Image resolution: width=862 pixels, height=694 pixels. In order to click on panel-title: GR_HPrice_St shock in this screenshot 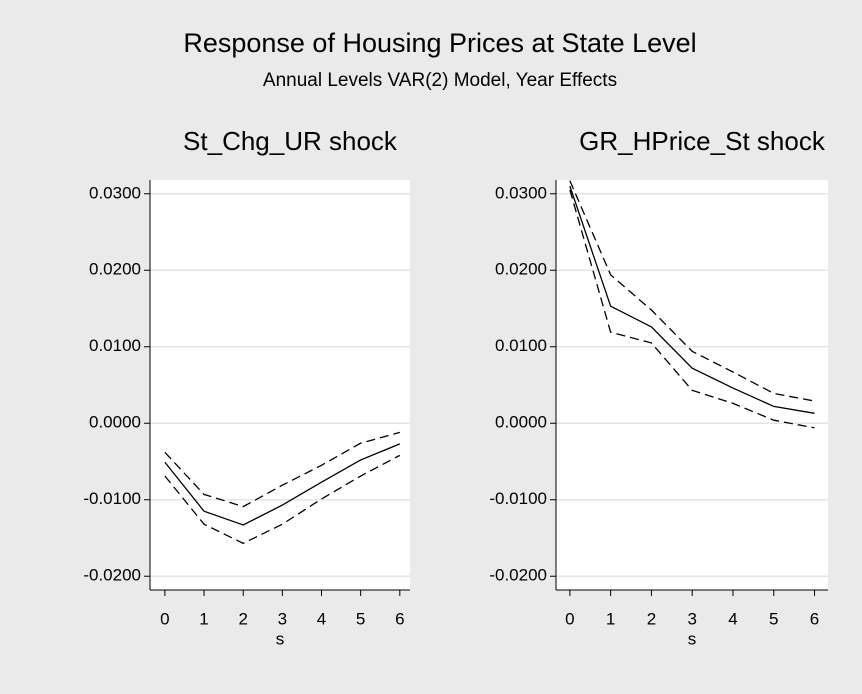, I will do `click(702, 141)`.